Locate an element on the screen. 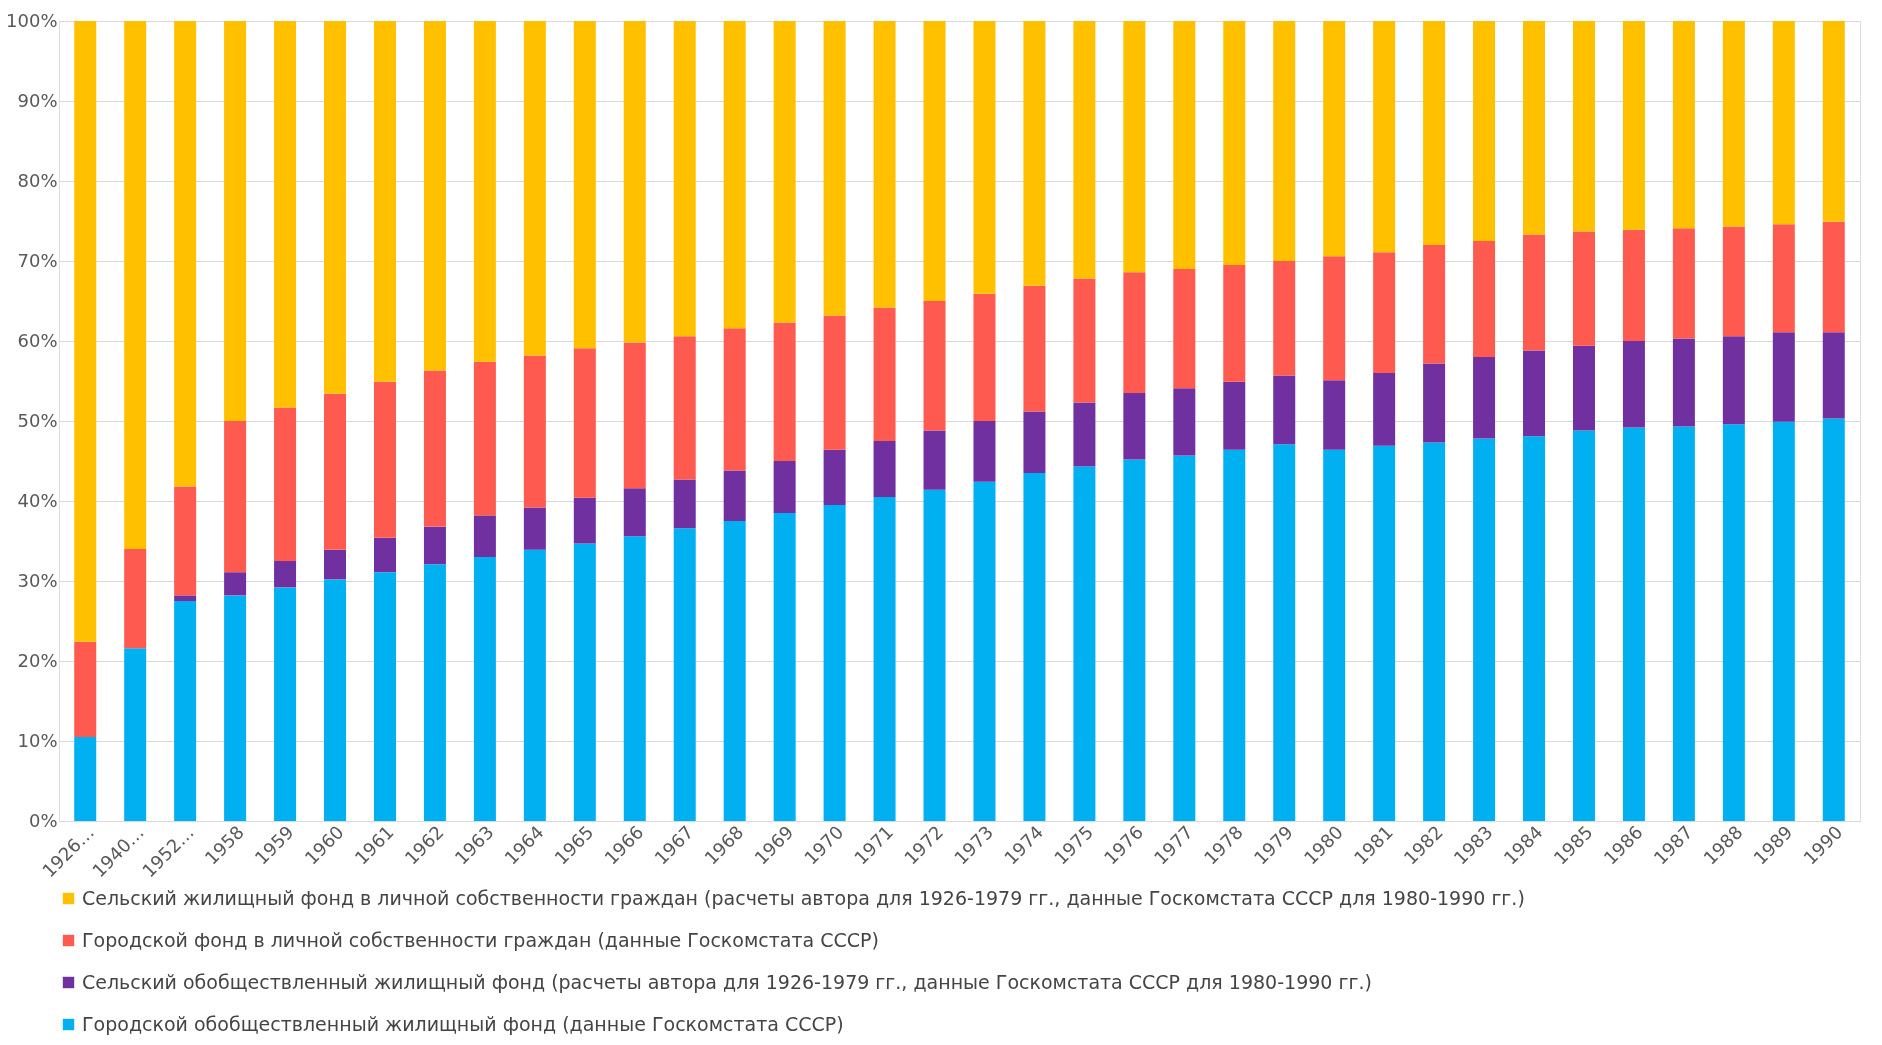  legend-label: Сельский жилищный фонд в личной собственности граждан (расчеты автора для 1926-1979 гг., данные Госкомстата СССР для 1980-1990 гг.) is located at coordinates (803, 897).